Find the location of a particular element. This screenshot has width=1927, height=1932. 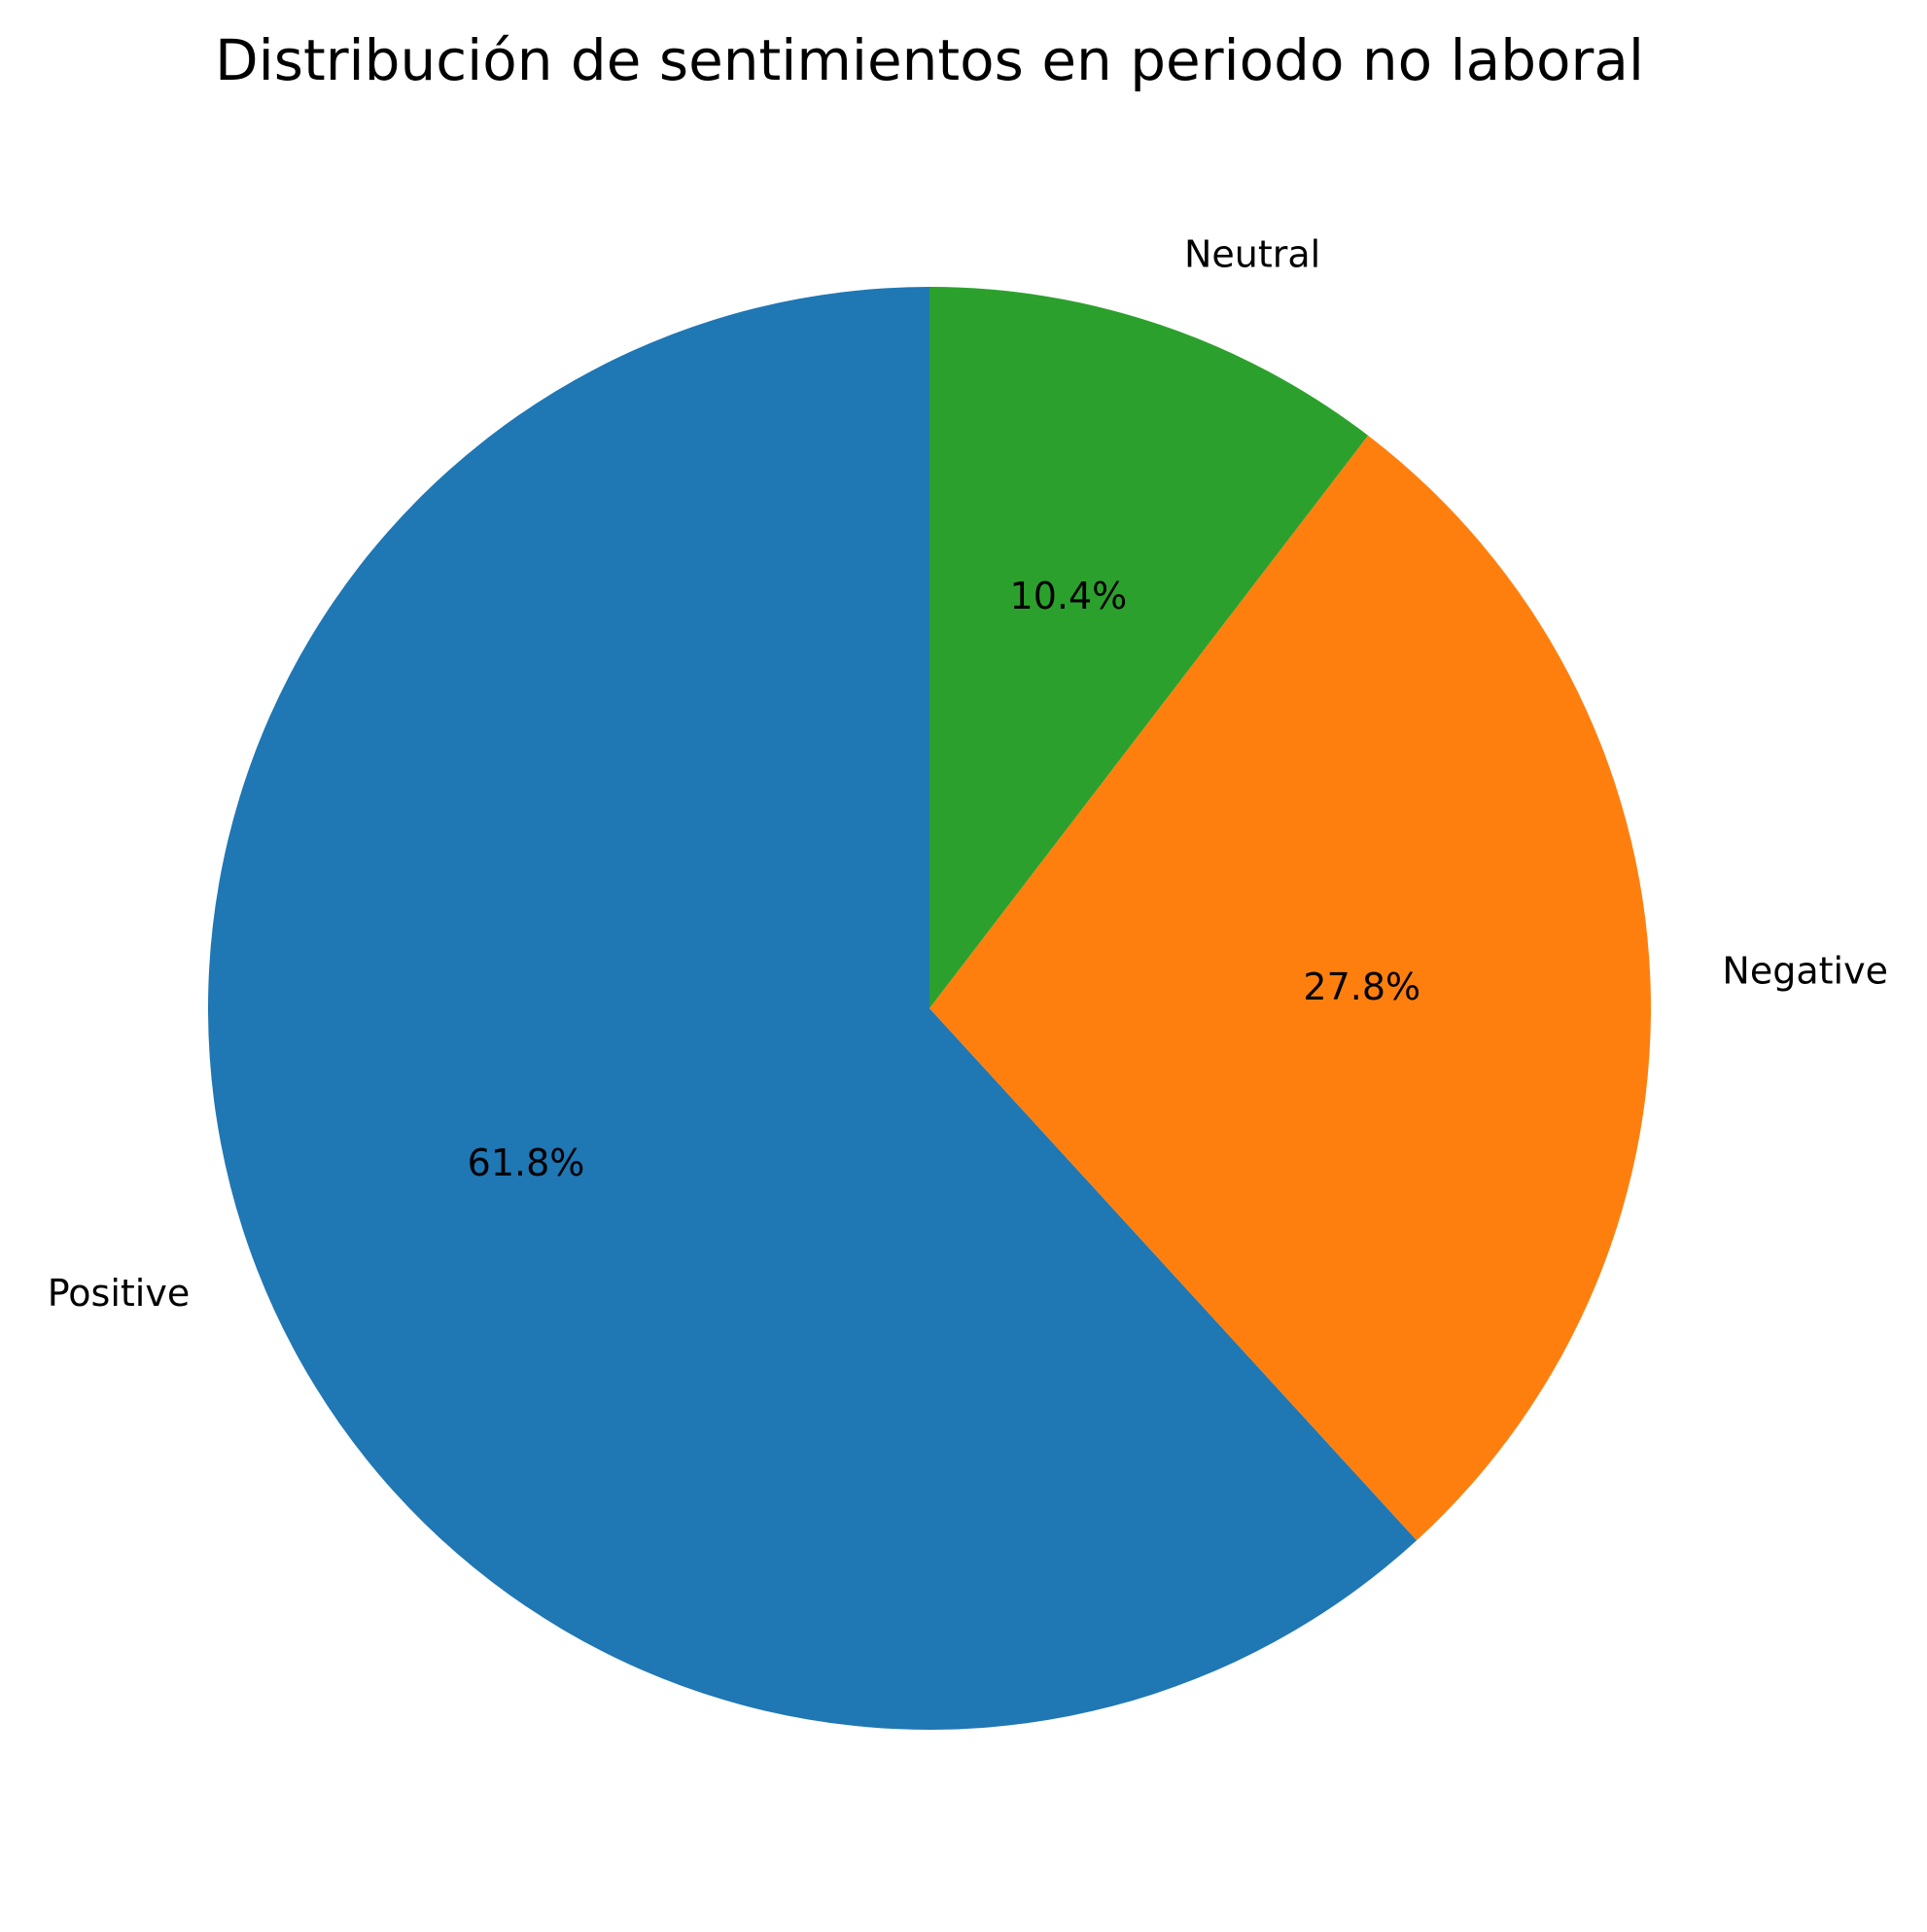

pie-slice-neutral is located at coordinates (1149, 647).